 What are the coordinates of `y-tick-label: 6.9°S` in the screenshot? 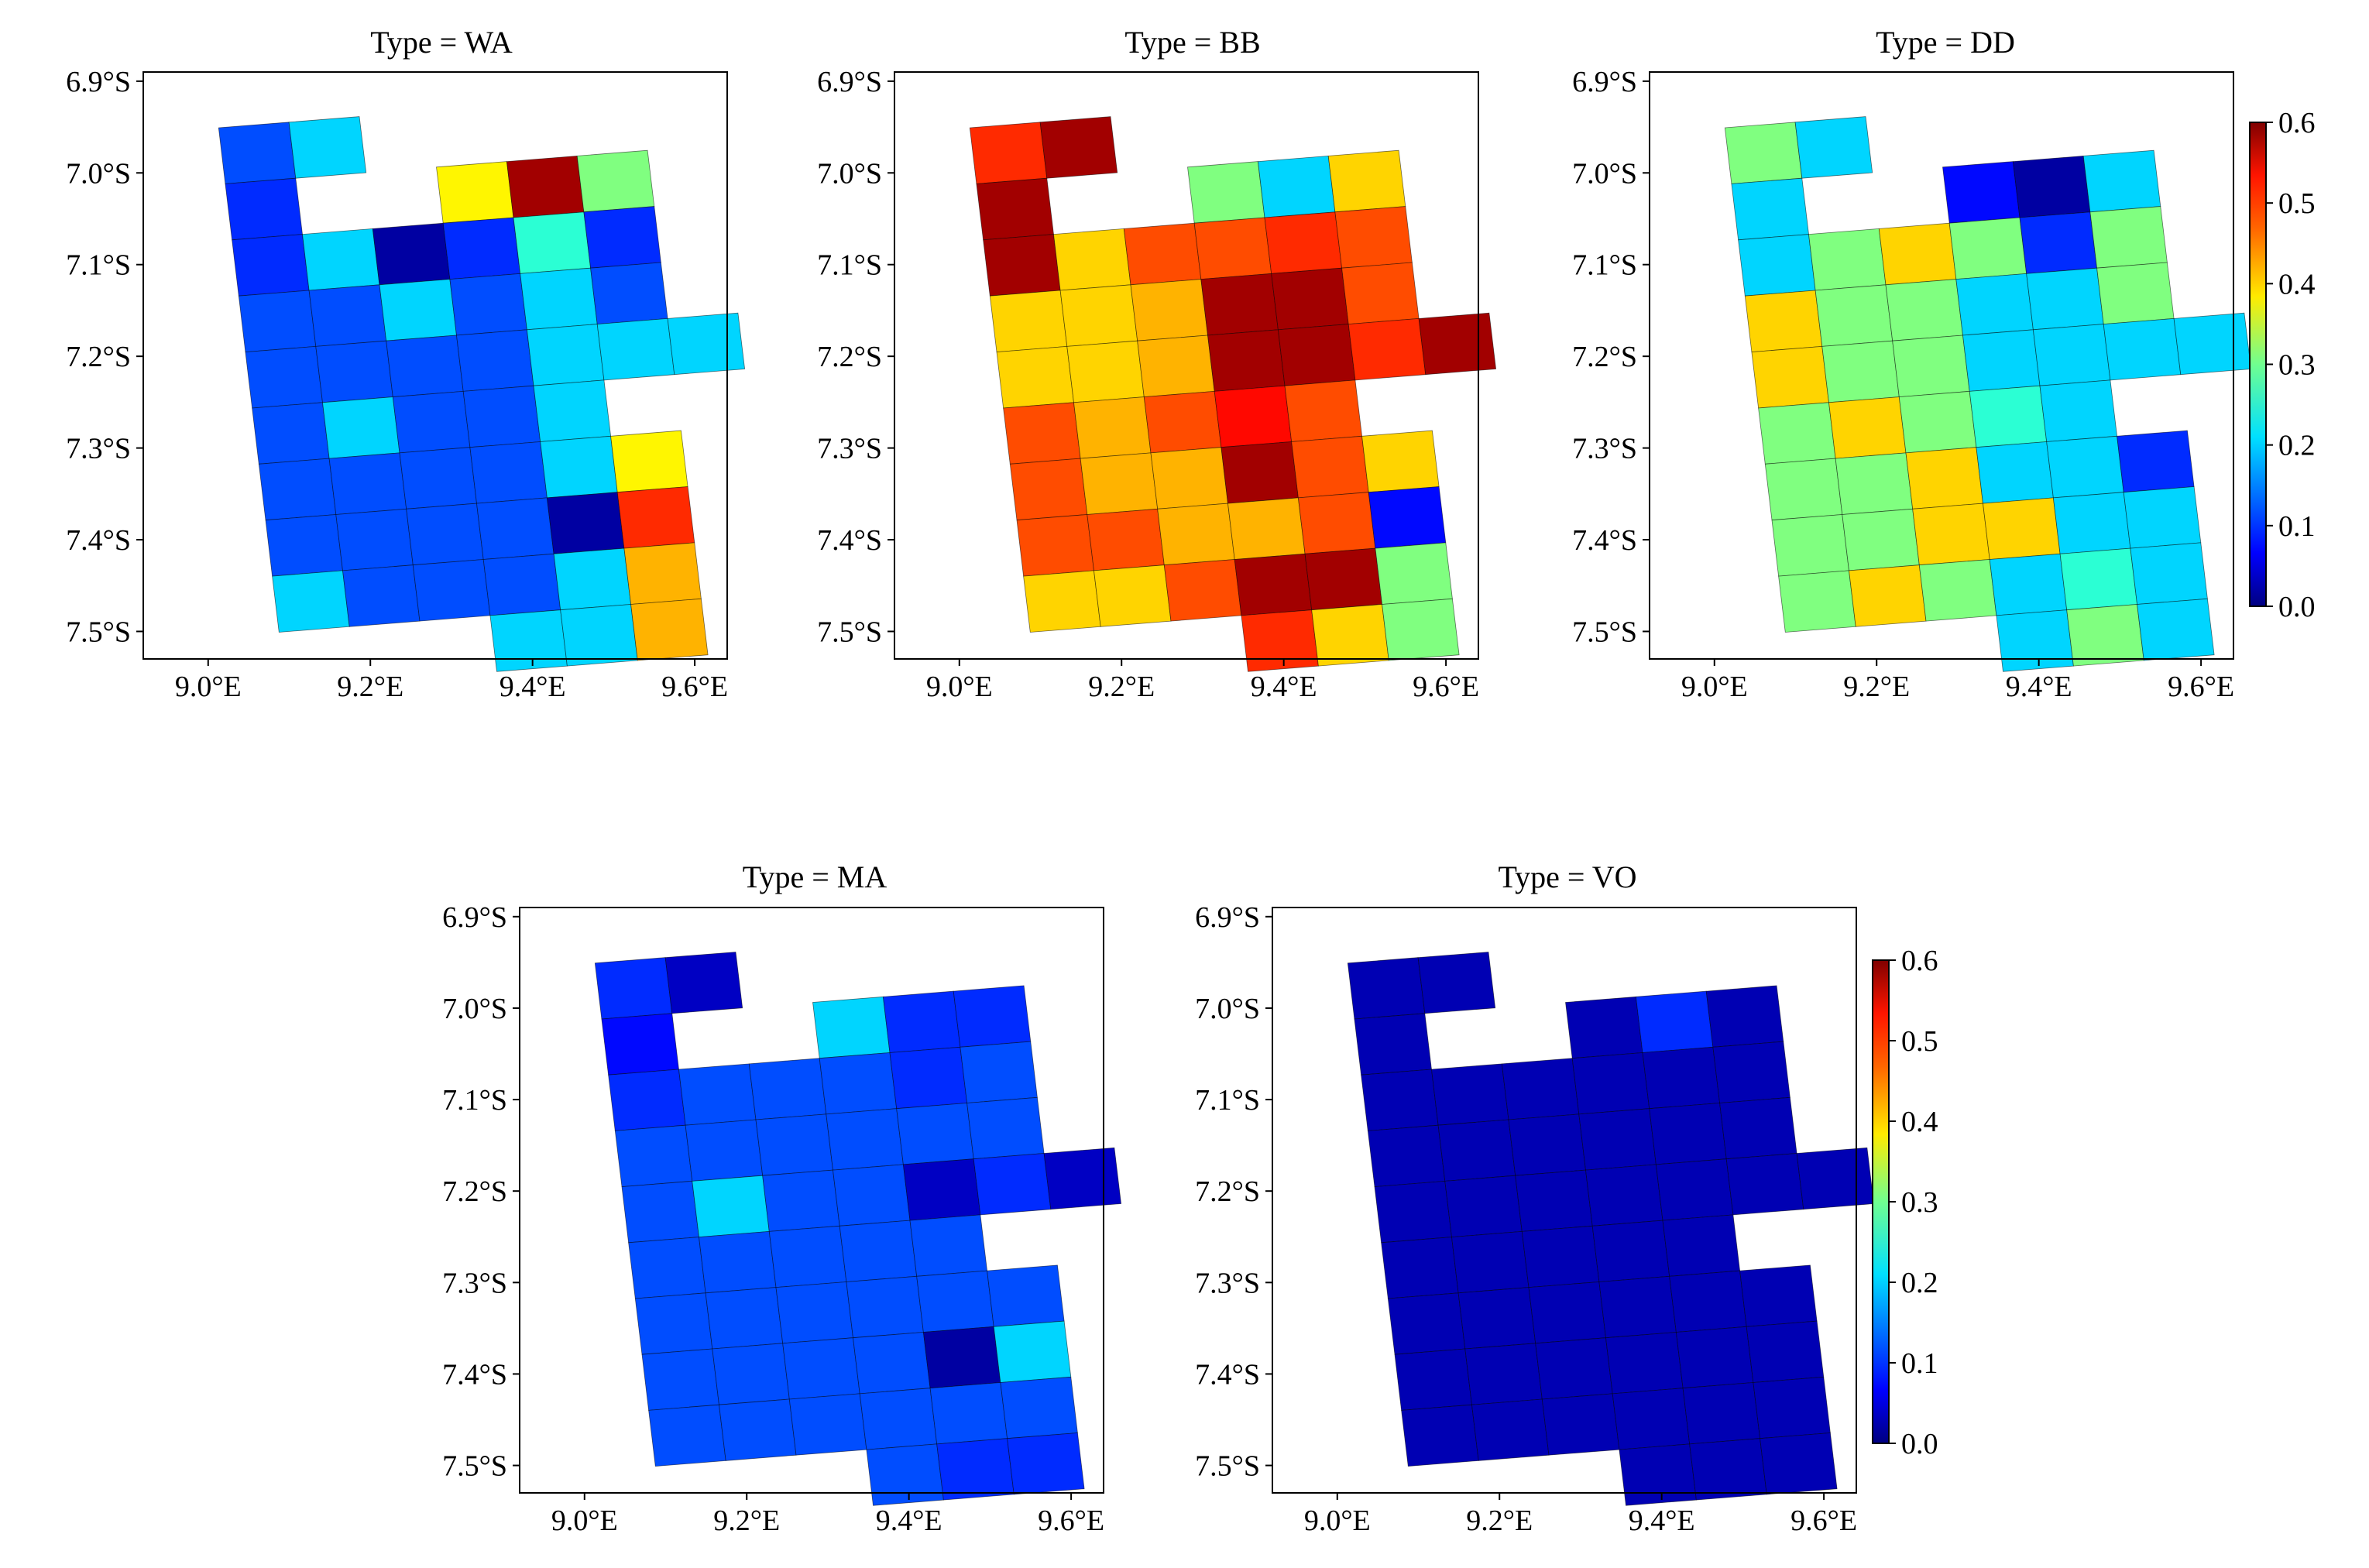 It's located at (1227, 917).